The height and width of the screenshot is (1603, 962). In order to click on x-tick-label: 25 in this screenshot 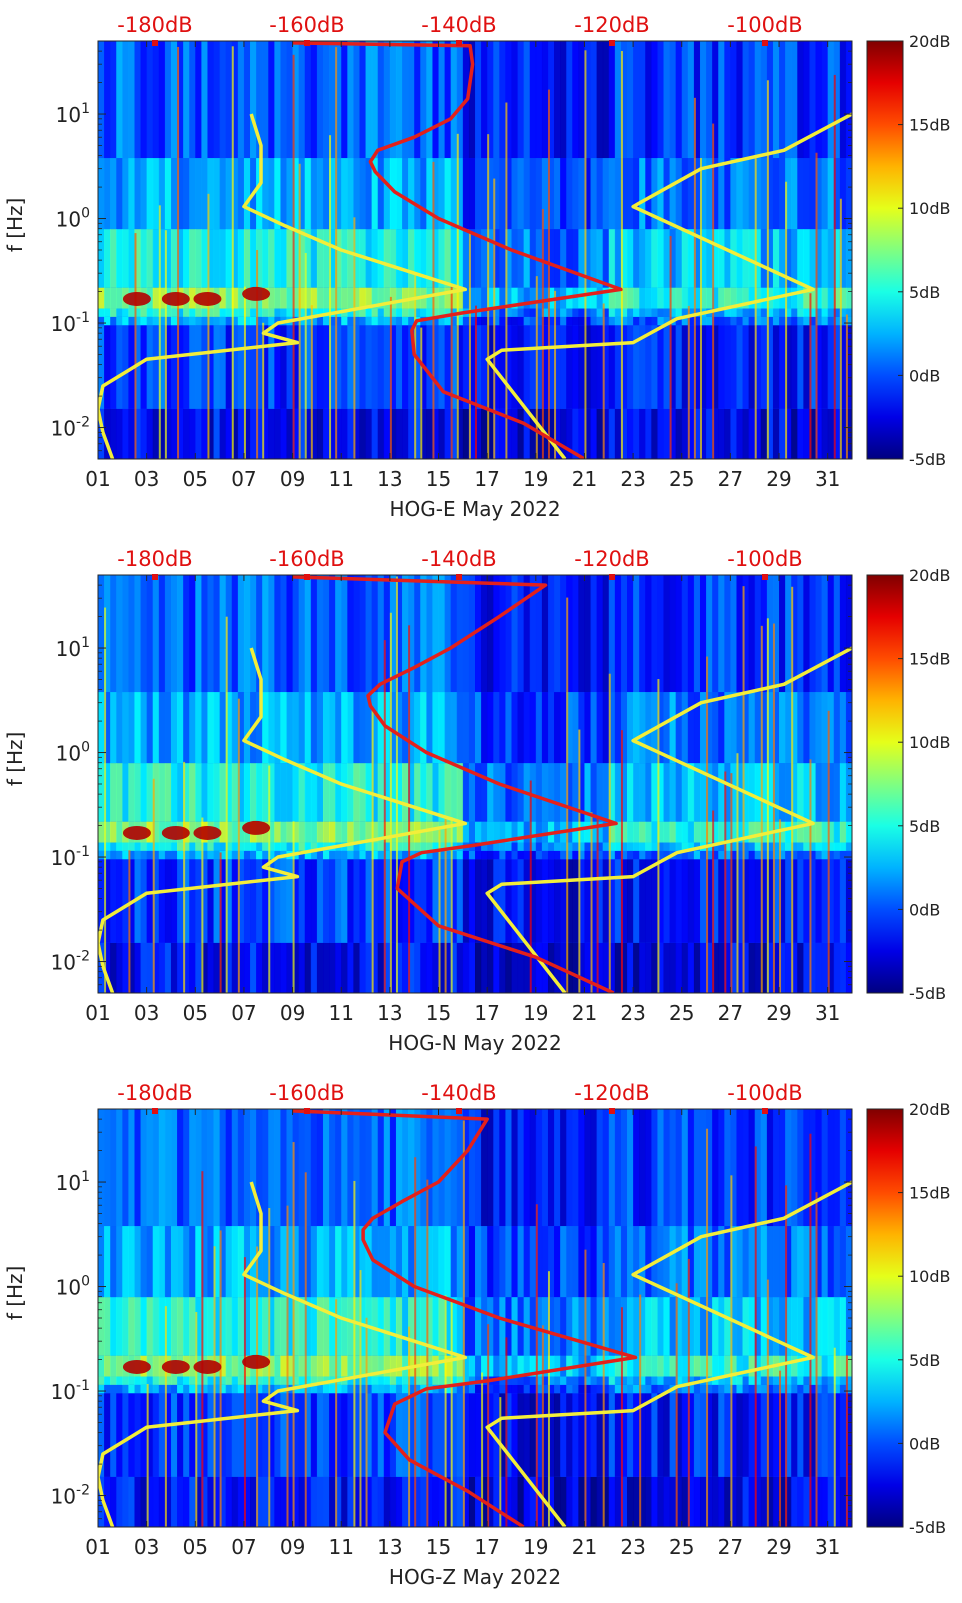, I will do `click(681, 479)`.